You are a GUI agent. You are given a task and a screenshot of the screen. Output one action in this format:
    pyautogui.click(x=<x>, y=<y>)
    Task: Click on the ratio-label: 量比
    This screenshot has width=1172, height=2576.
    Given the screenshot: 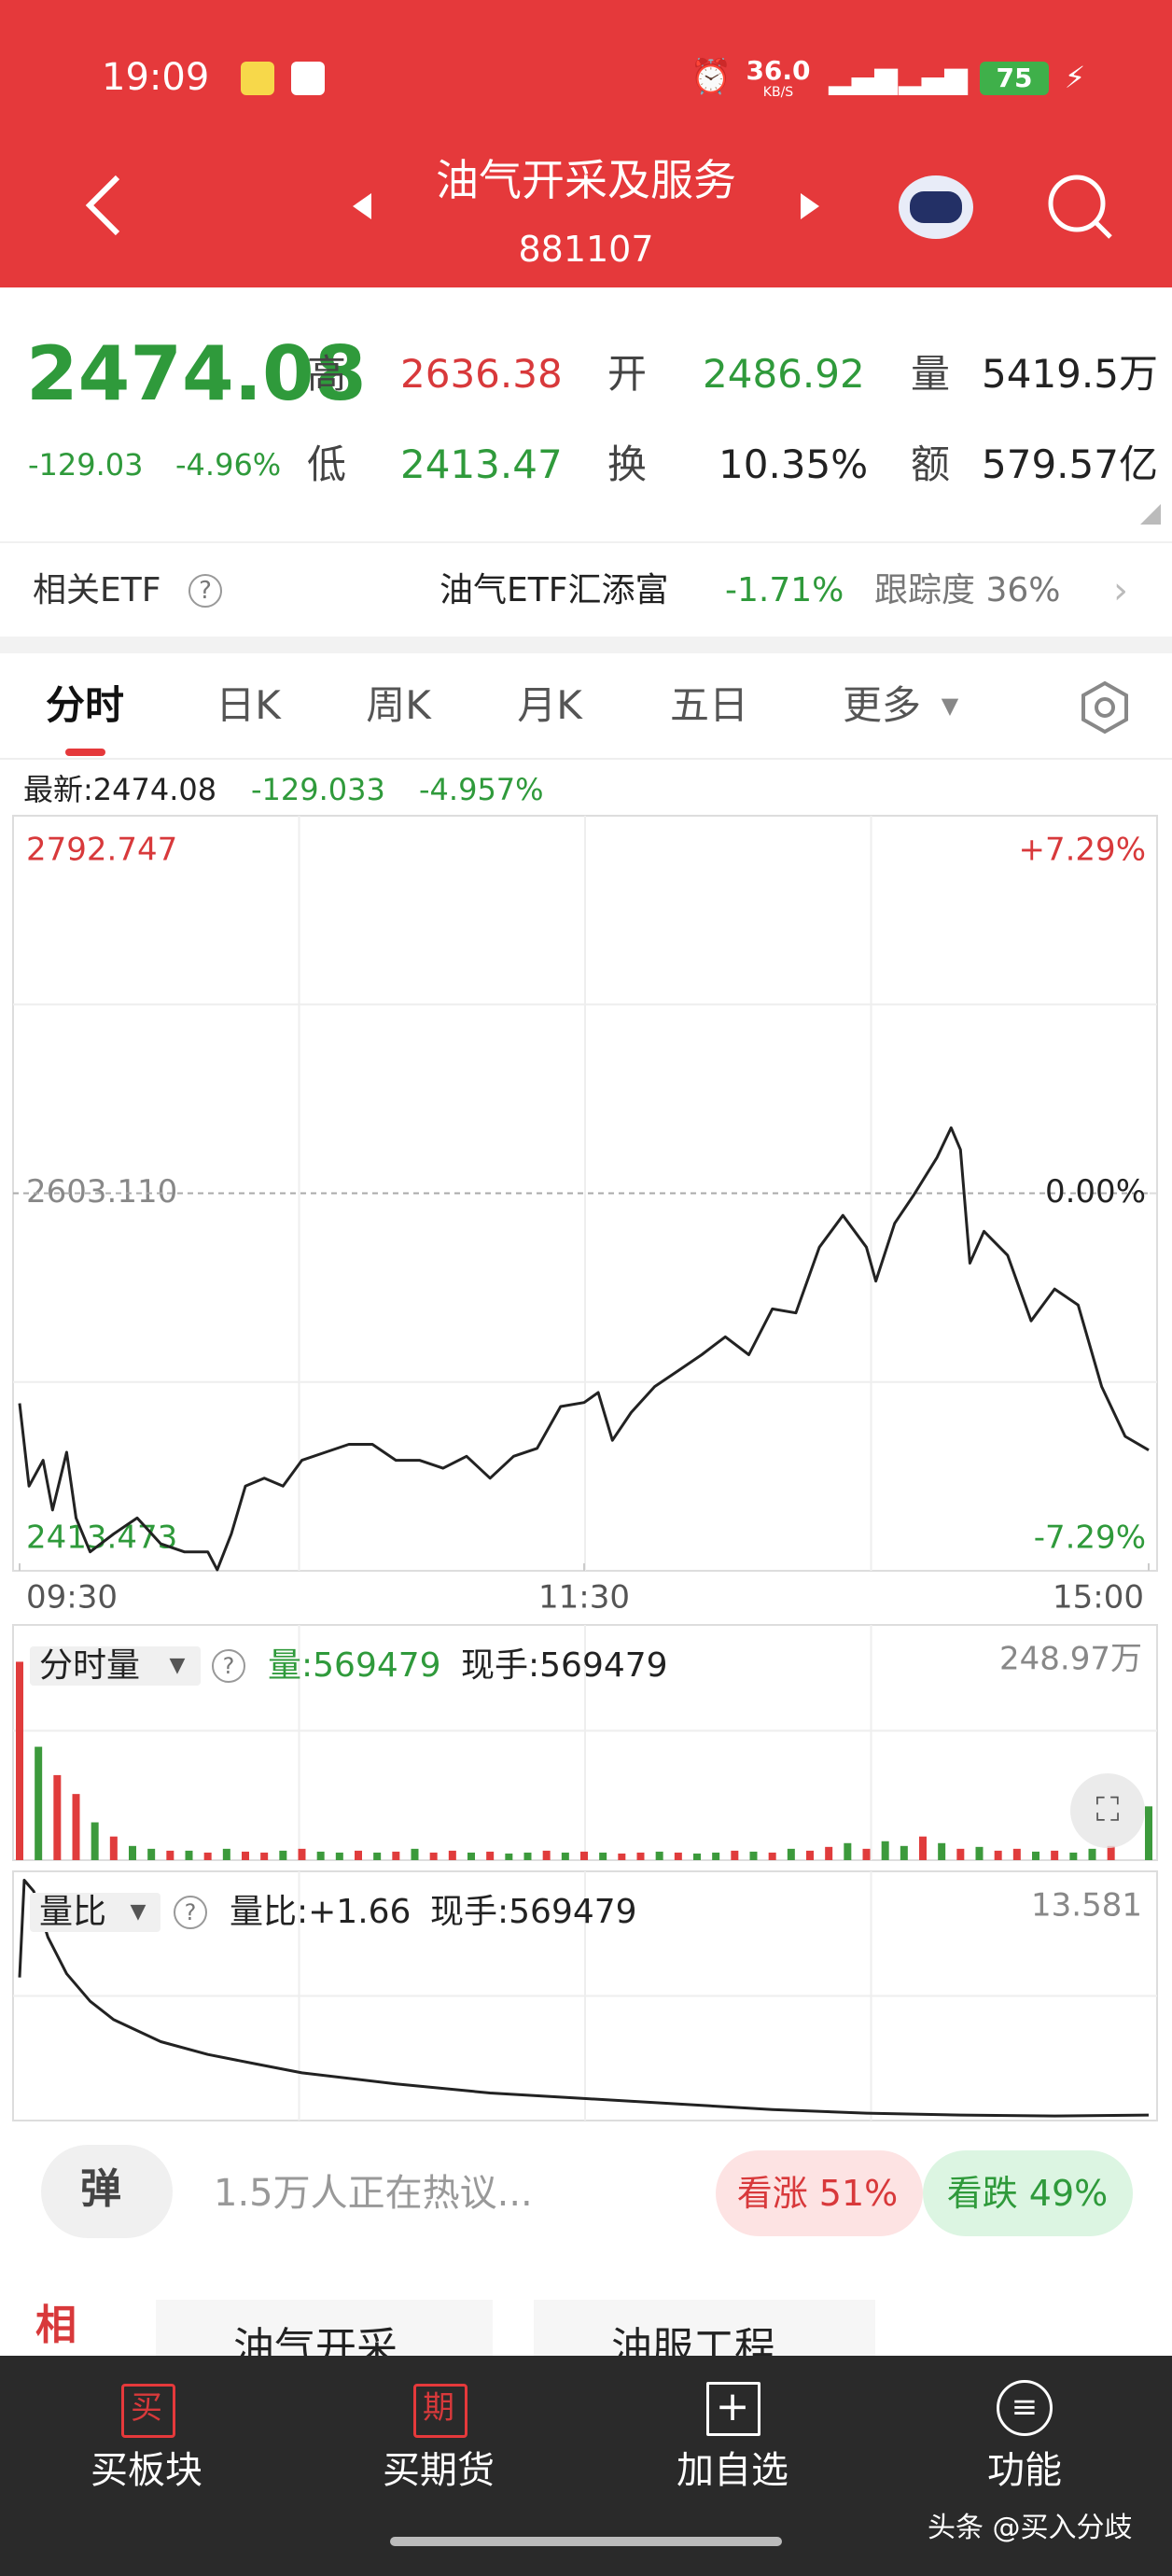 What is the action you would take?
    pyautogui.click(x=73, y=1912)
    